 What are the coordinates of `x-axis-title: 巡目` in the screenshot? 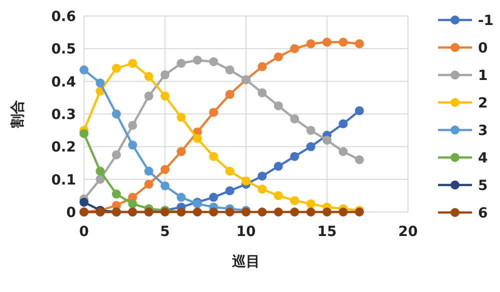 It's located at (245, 262).